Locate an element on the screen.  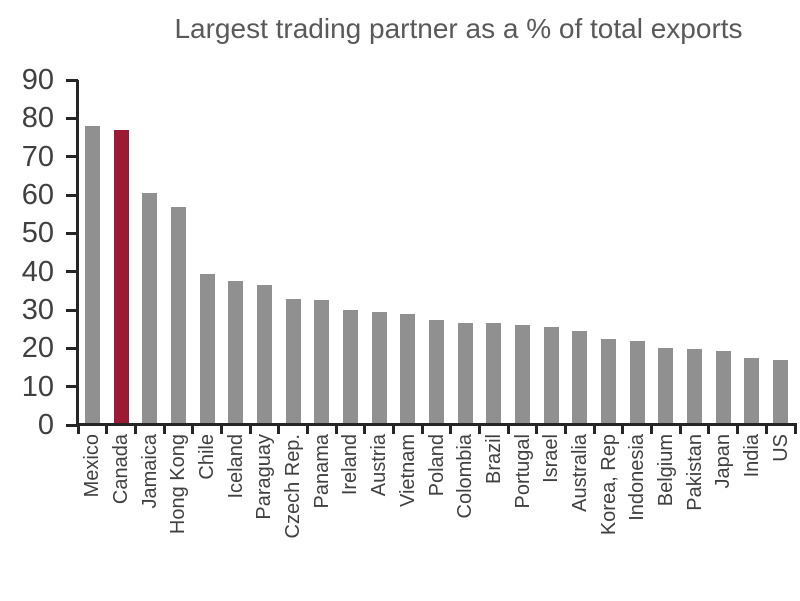
x-category-label-israel: Israel is located at coordinates (551, 458).